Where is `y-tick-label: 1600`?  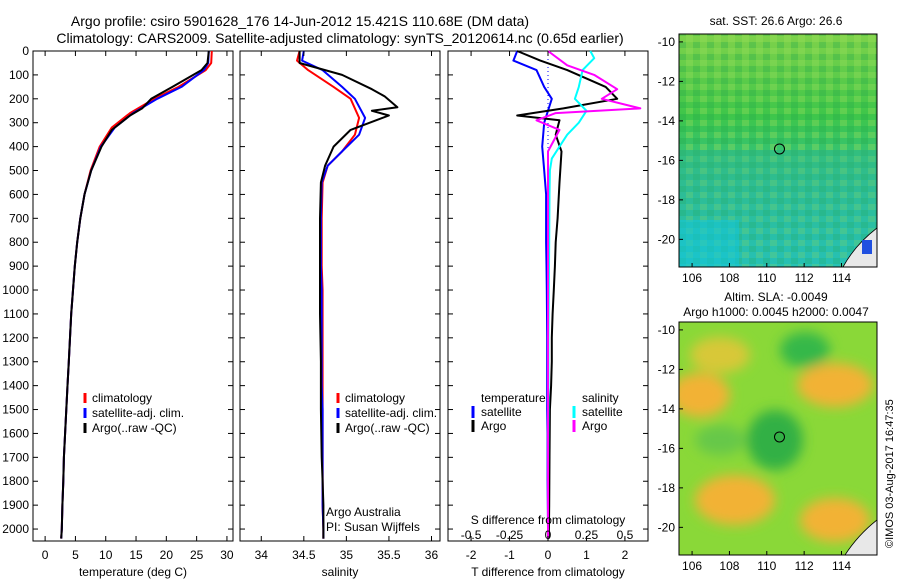 y-tick-label: 1600 is located at coordinates (15, 433).